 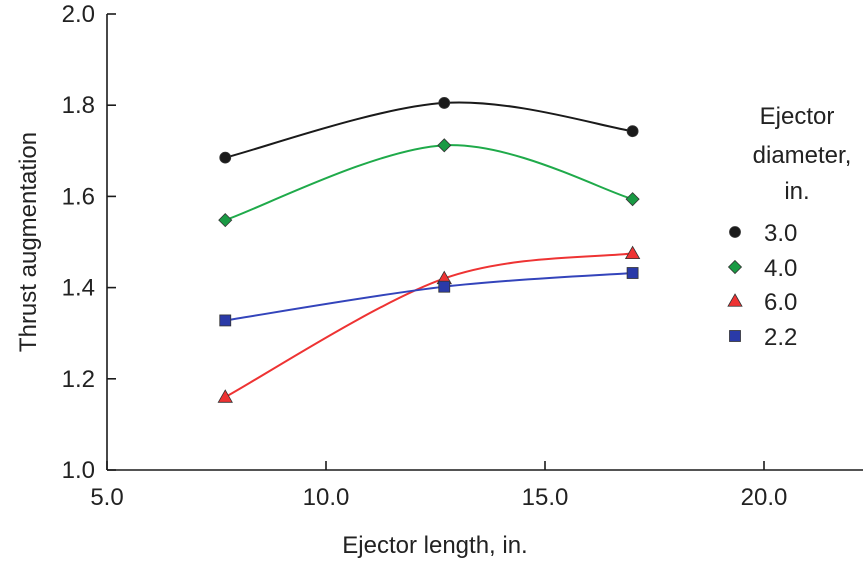 What do you see at coordinates (764, 497) in the screenshot?
I see `x-tick-label: 20.0` at bounding box center [764, 497].